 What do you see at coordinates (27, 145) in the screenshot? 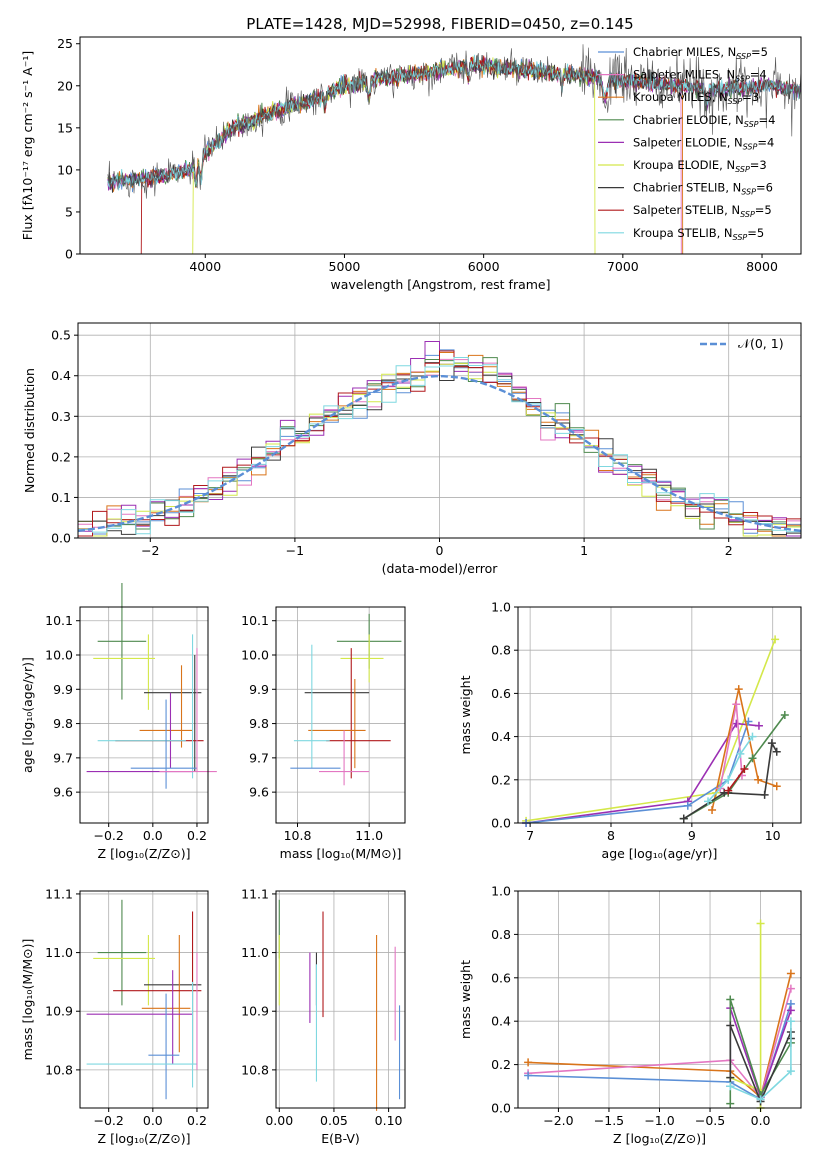
I see `y-axis-label: Flux [fλ10⁻¹⁷ erg cm⁻² s⁻¹ A⁻¹]` at bounding box center [27, 145].